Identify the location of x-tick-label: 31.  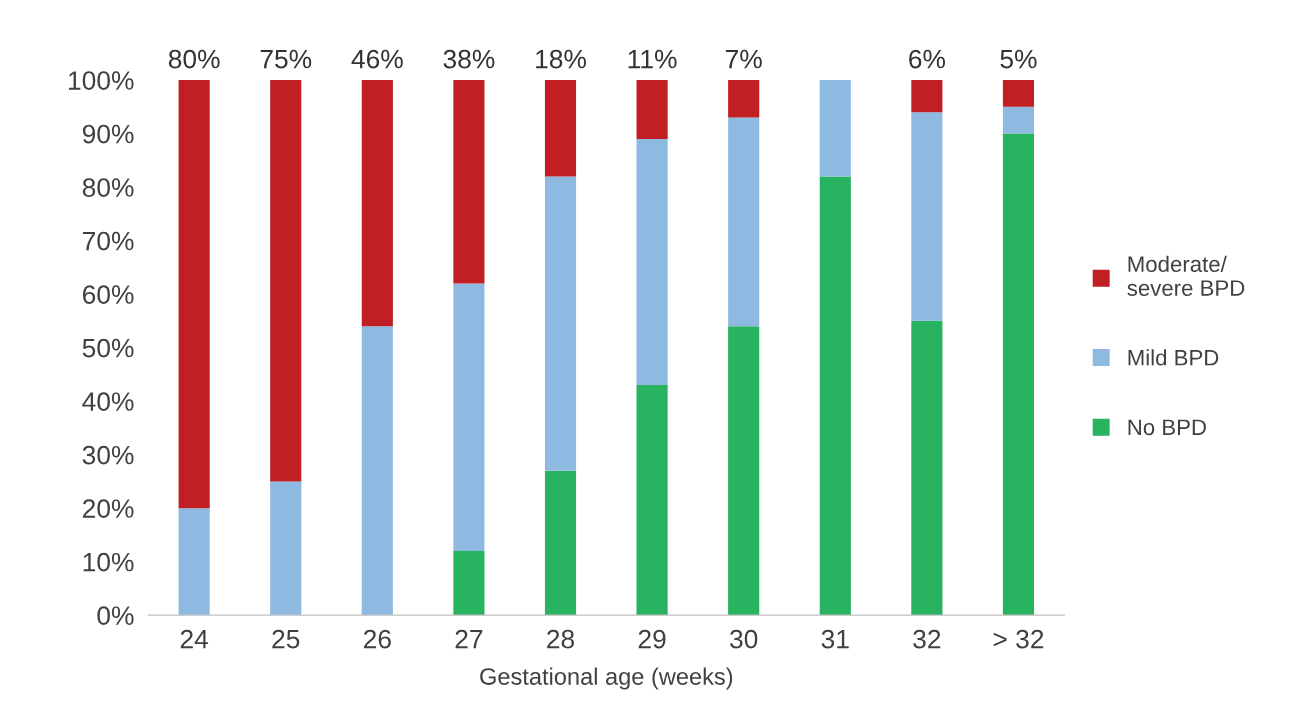
(835, 639).